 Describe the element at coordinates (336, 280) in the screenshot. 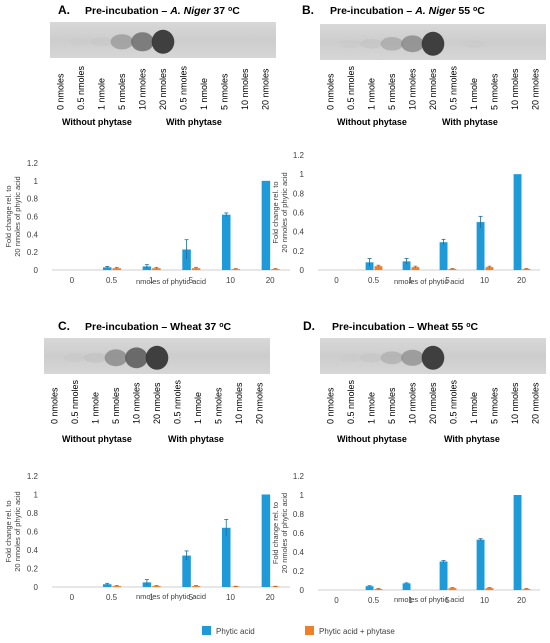

I see `x-tick-label: 0` at that location.